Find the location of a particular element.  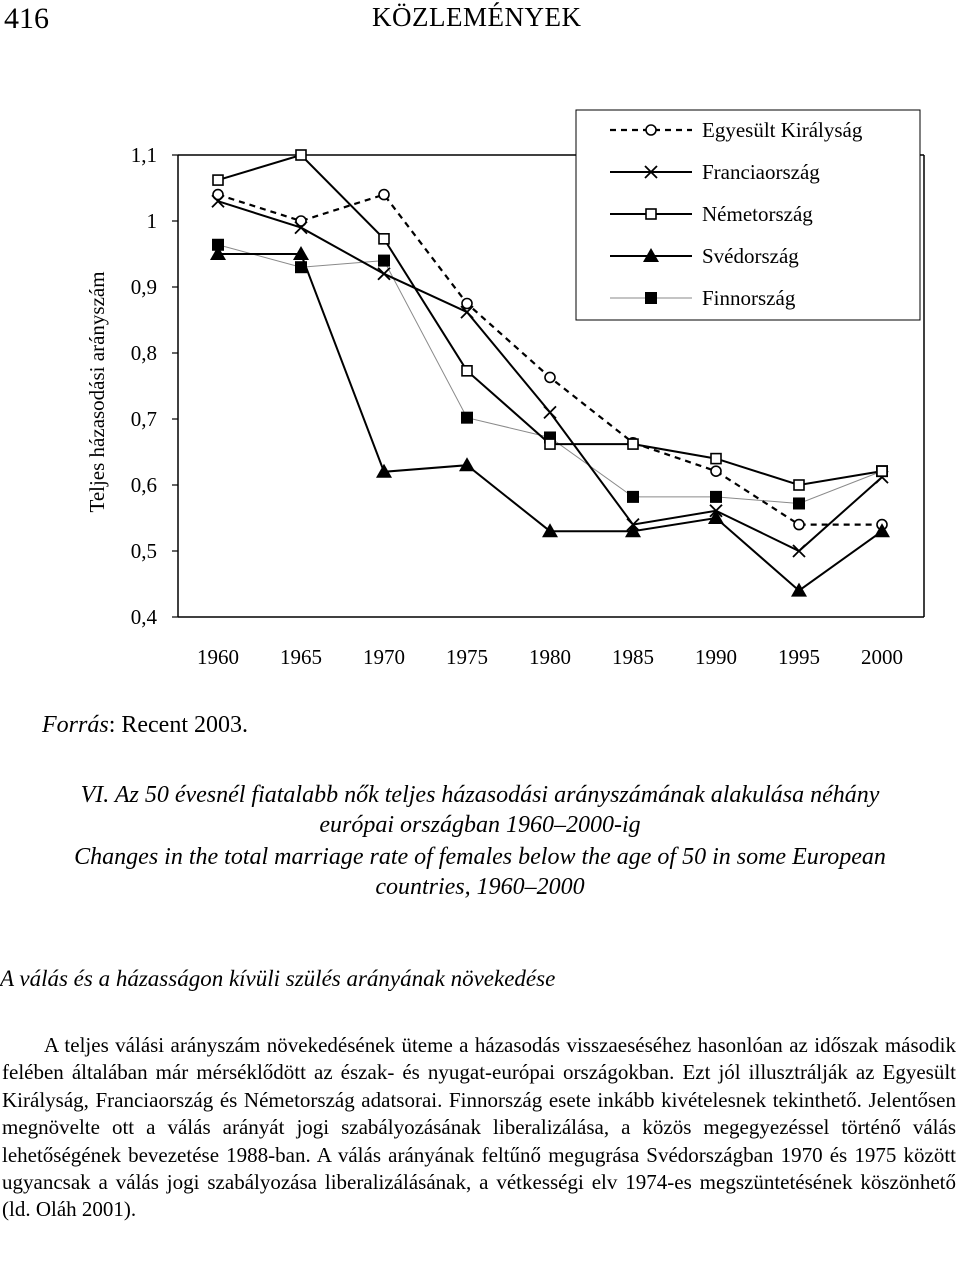

caption-en-line2: countries, 1960–2000 is located at coordinates (480, 887).